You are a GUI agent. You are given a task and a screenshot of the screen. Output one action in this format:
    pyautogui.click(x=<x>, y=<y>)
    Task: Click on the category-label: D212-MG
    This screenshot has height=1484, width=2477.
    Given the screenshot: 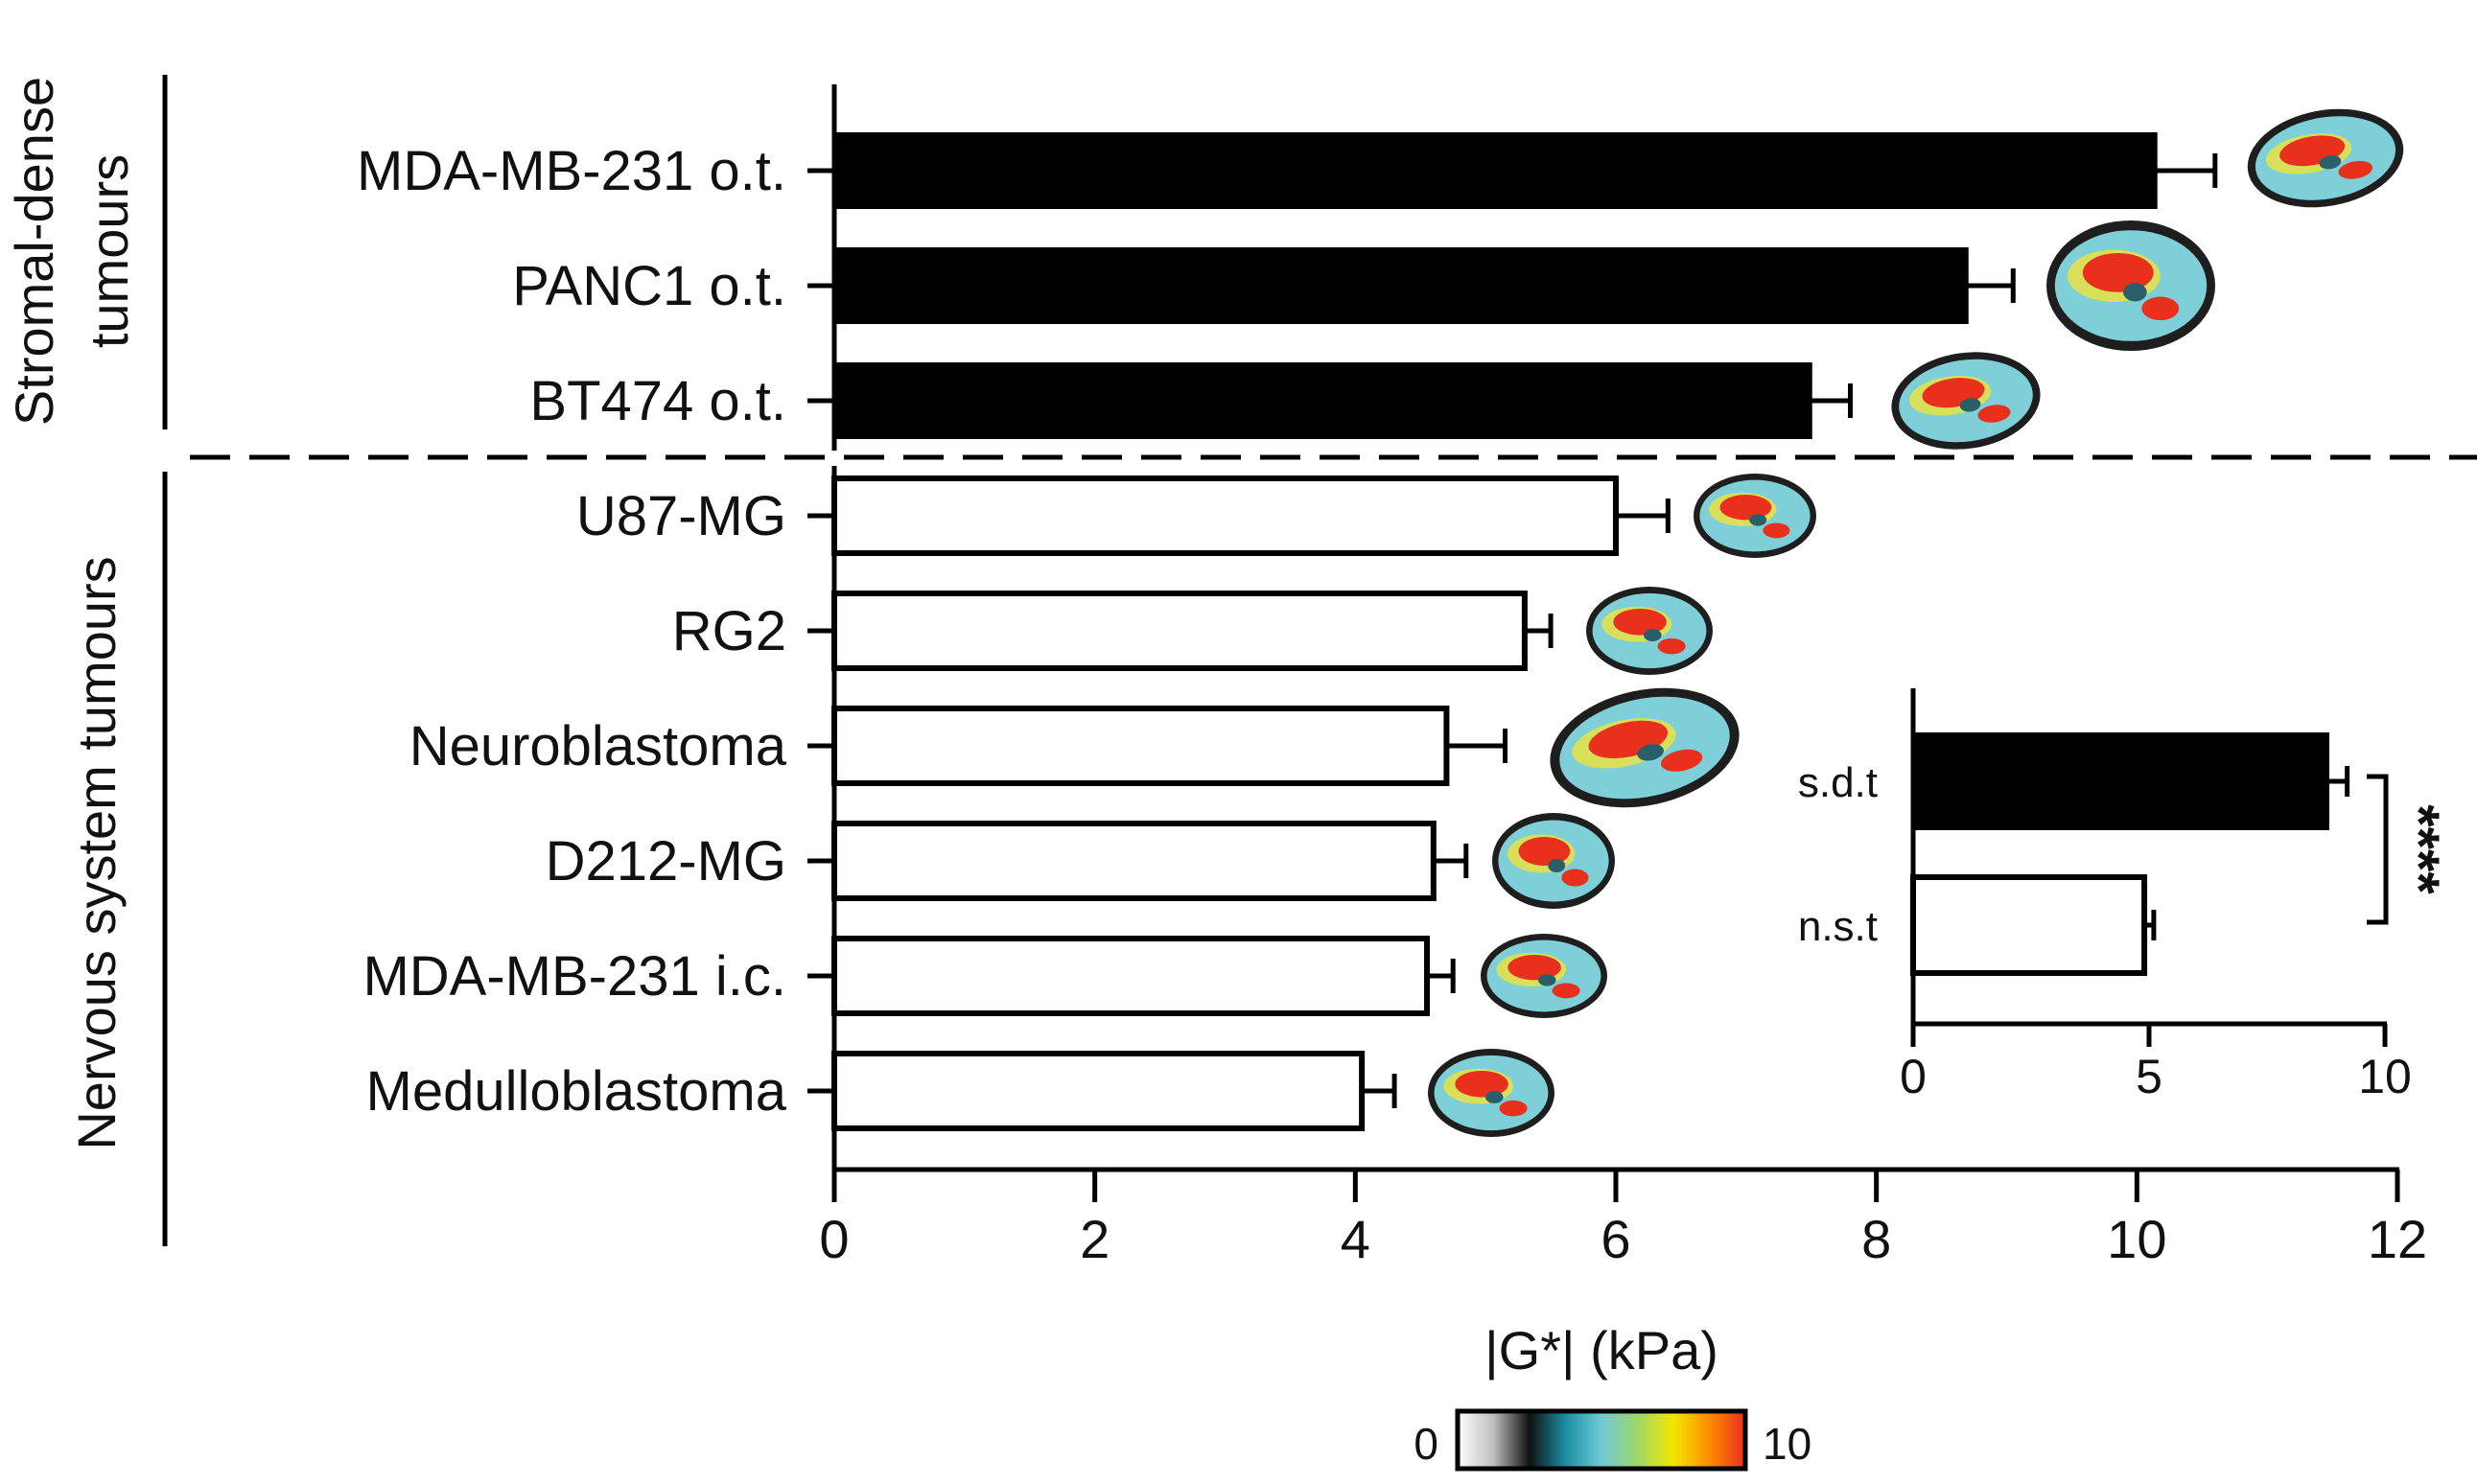 What is the action you would take?
    pyautogui.click(x=666, y=862)
    